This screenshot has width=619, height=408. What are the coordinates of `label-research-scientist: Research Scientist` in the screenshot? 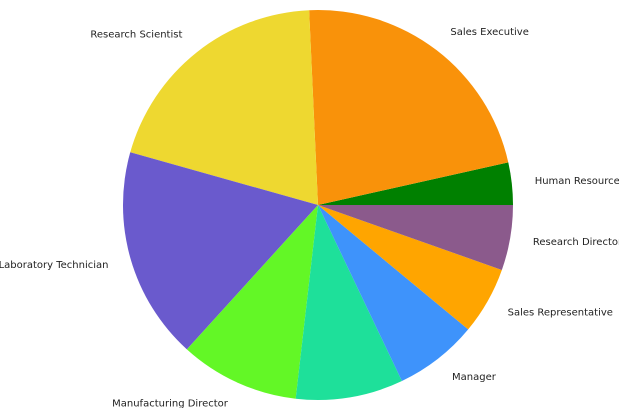 It's located at (136, 34).